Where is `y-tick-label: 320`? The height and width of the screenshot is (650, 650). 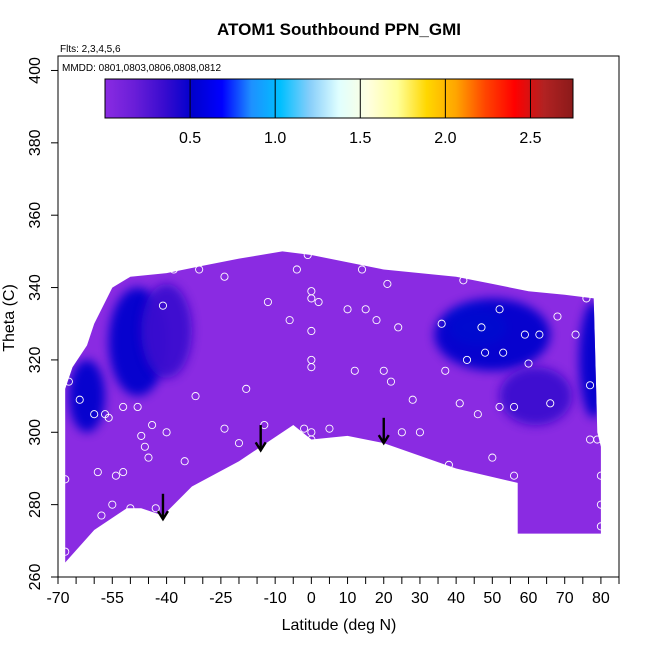 y-tick-label: 320 is located at coordinates (35, 359).